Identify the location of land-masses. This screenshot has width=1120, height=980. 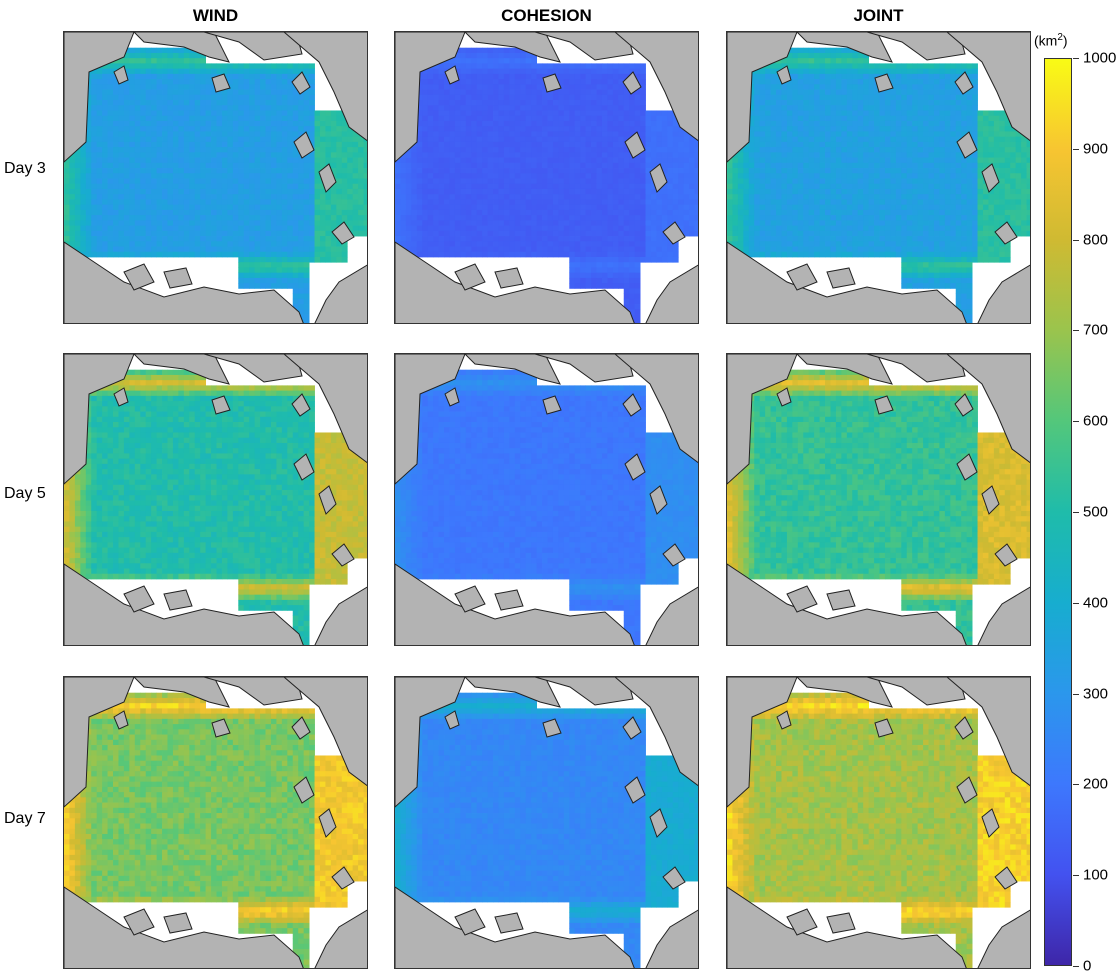
(546, 177).